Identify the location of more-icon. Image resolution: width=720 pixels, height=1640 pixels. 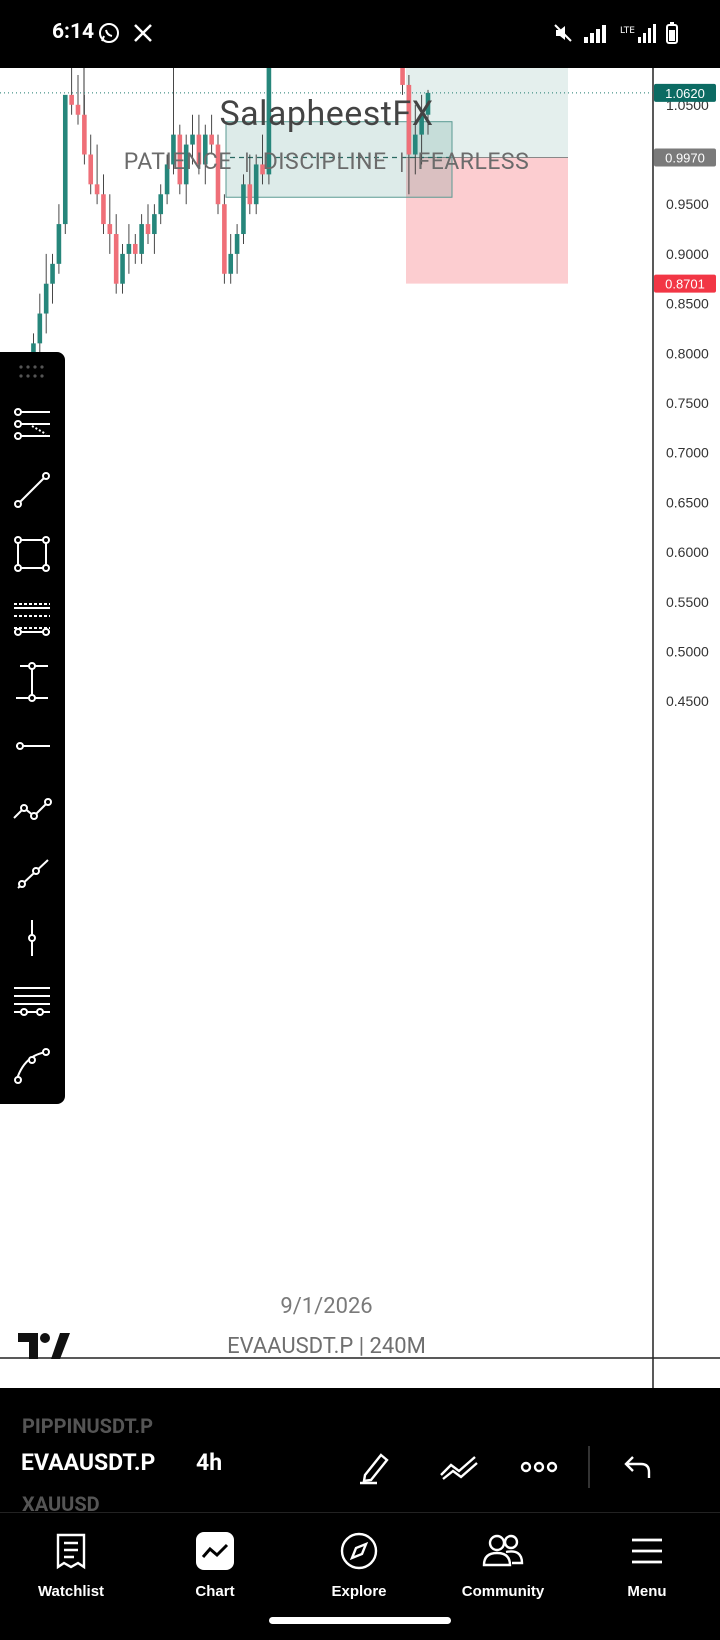
(539, 1467).